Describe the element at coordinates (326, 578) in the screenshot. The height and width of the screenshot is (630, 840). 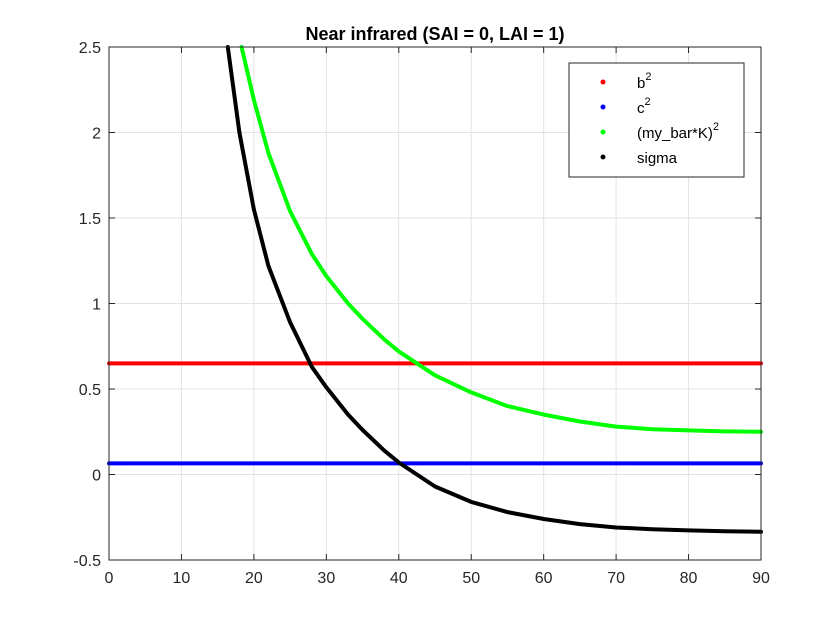
I see `x-tick-label: 30` at that location.